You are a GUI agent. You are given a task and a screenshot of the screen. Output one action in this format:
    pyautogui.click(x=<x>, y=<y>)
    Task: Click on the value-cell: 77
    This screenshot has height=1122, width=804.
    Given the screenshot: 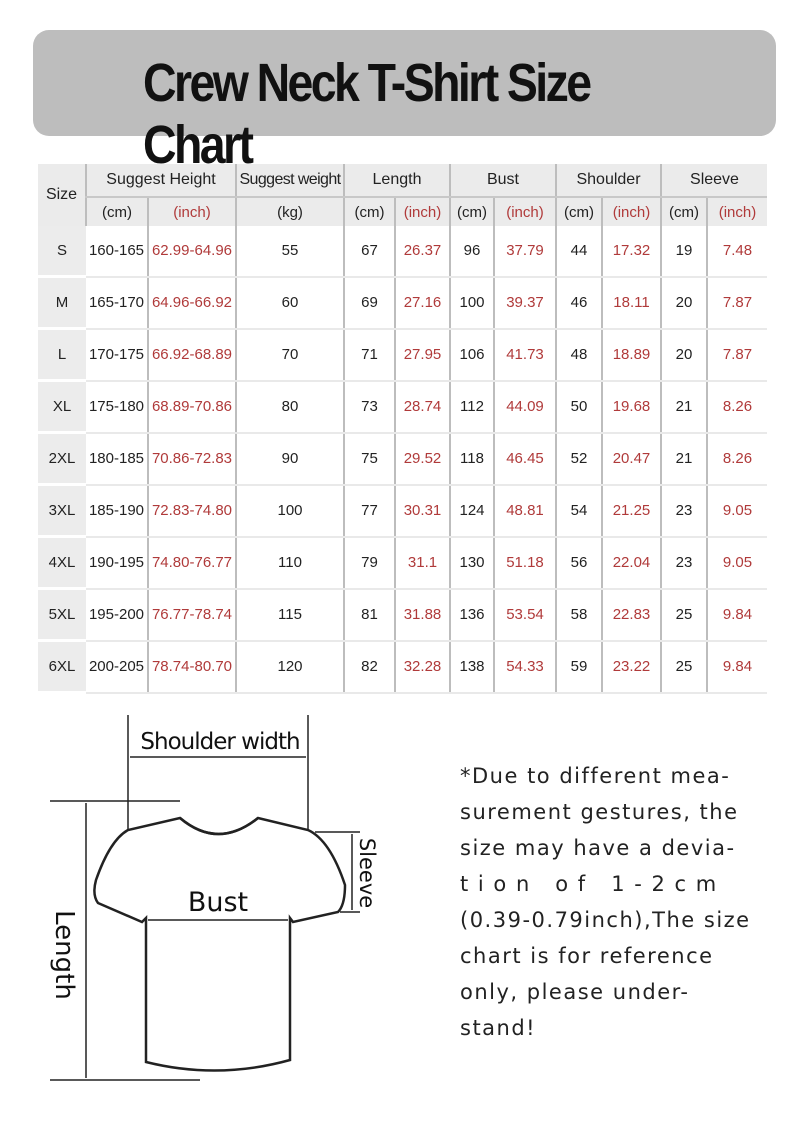 What is the action you would take?
    pyautogui.click(x=369, y=511)
    